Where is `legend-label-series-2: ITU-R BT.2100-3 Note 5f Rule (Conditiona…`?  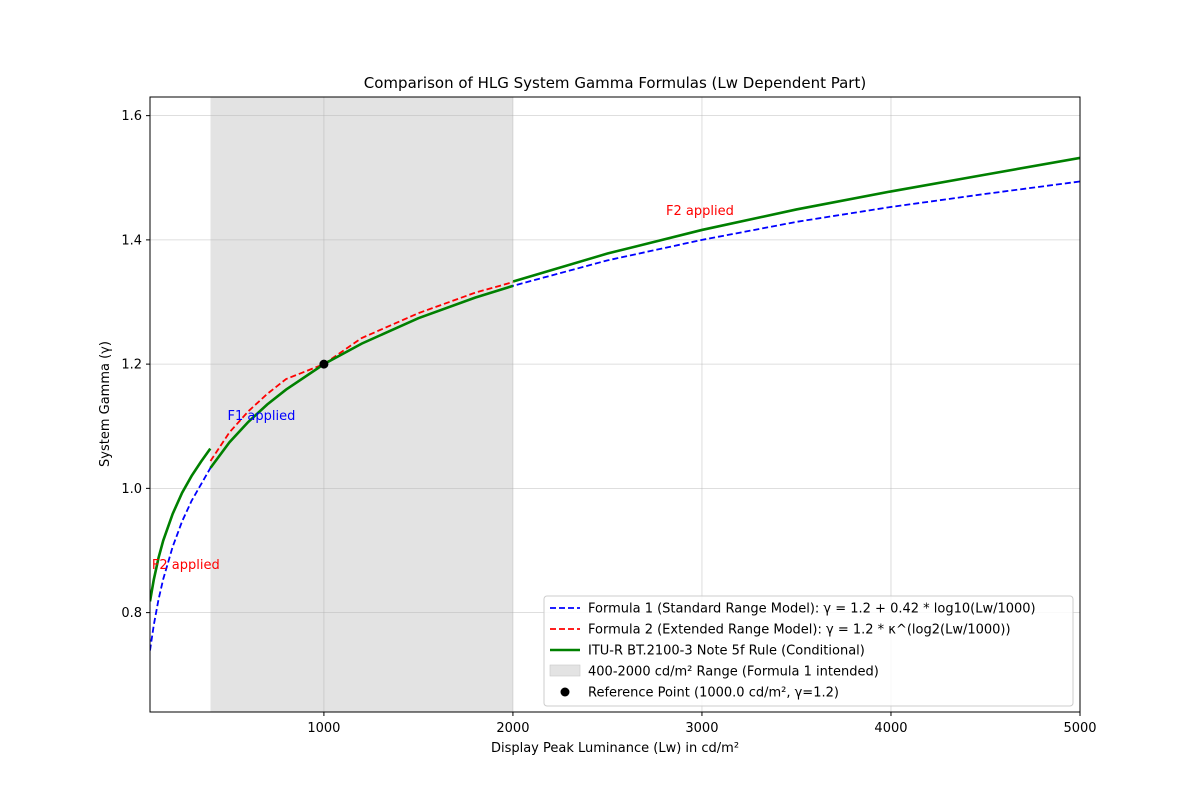 legend-label-series-2: ITU-R BT.2100-3 Note 5f Rule (Conditiona… is located at coordinates (726, 651).